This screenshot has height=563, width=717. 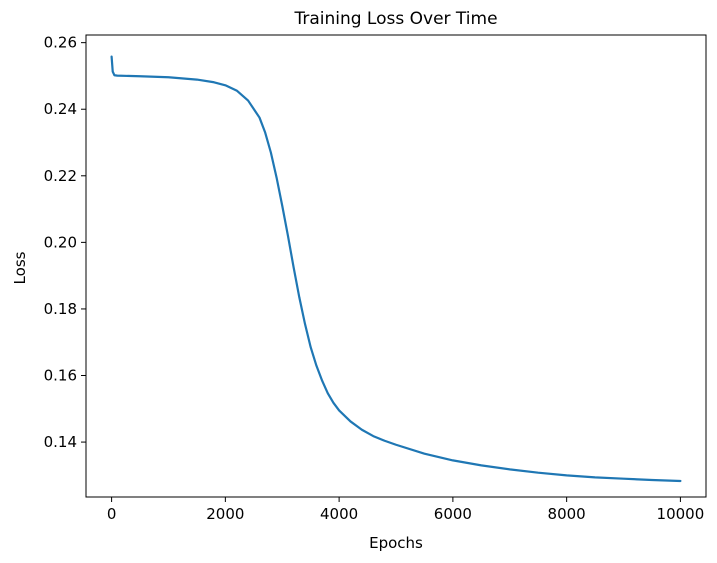 I want to click on x-axis-label: Epochs, so click(x=396, y=543).